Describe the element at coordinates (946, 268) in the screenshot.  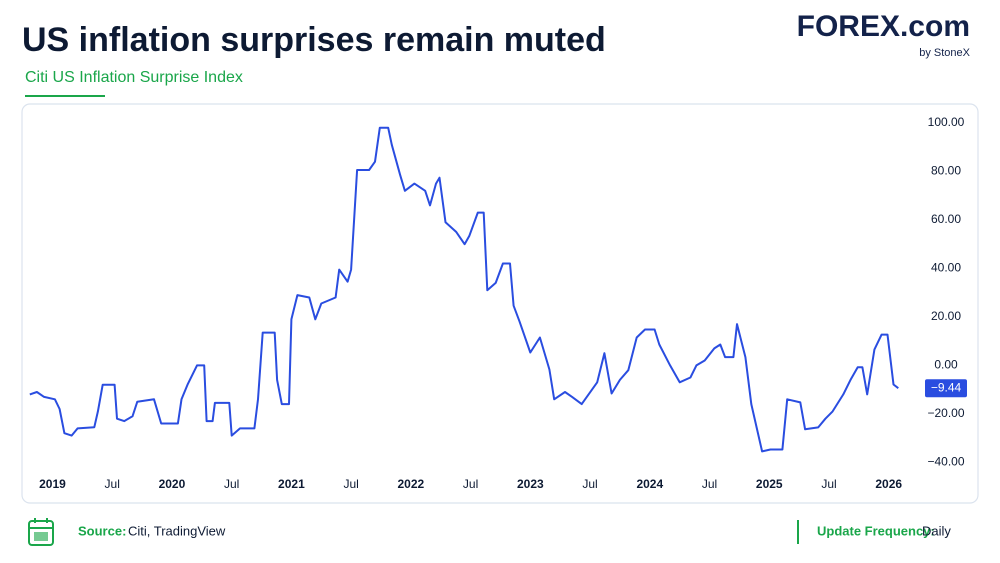
I see `y-tick-label: 40.00` at that location.